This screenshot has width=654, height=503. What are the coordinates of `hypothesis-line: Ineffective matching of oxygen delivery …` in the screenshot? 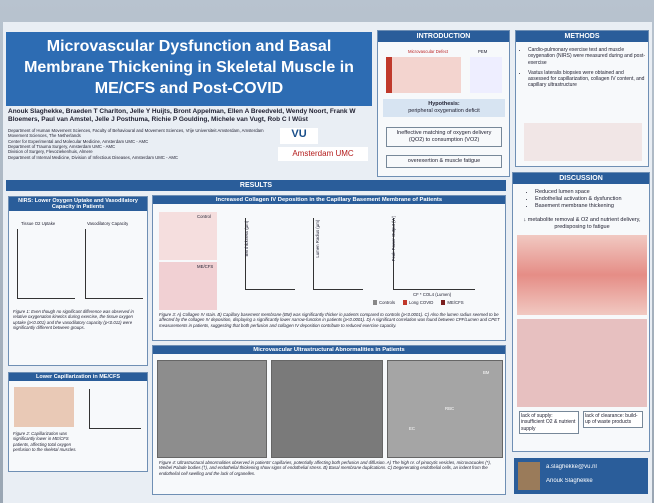 It's located at (444, 137).